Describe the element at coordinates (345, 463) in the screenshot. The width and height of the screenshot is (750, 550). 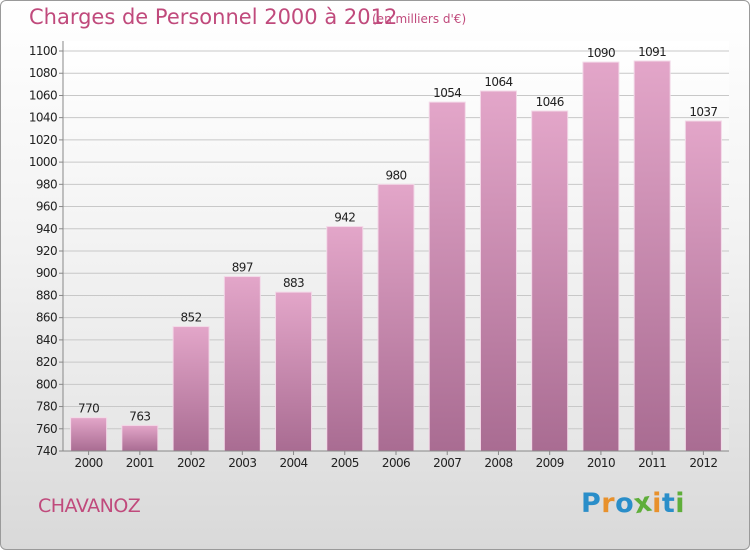
I see `x-tick-label: 2005` at that location.